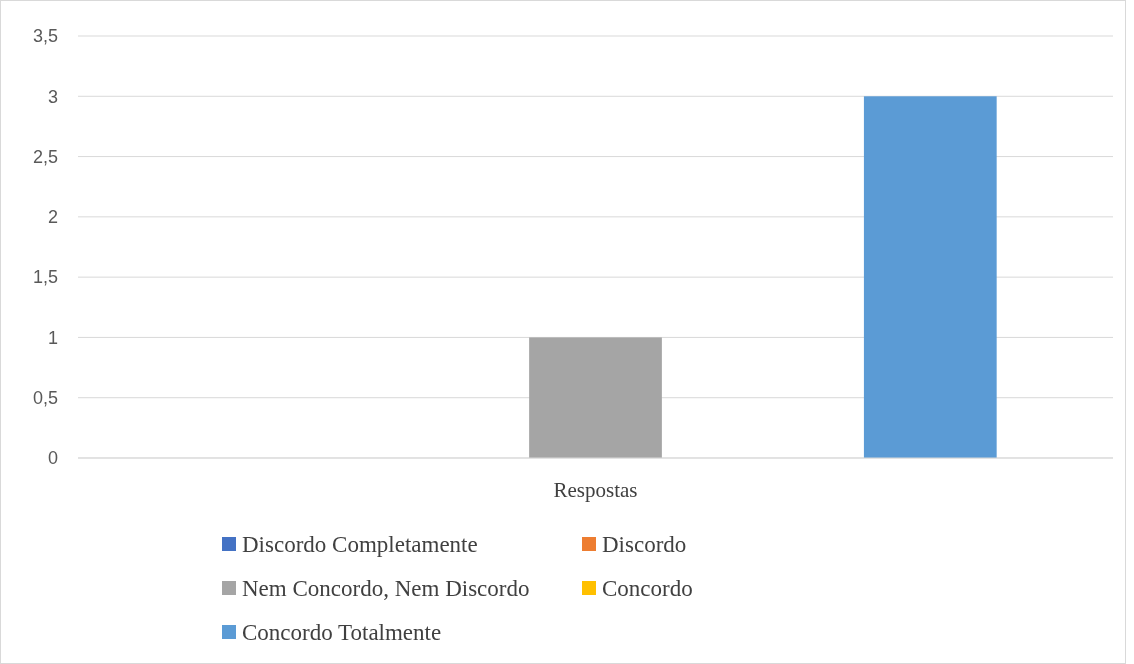 The image size is (1134, 664). I want to click on y-tick-label: 3,5, so click(45, 36).